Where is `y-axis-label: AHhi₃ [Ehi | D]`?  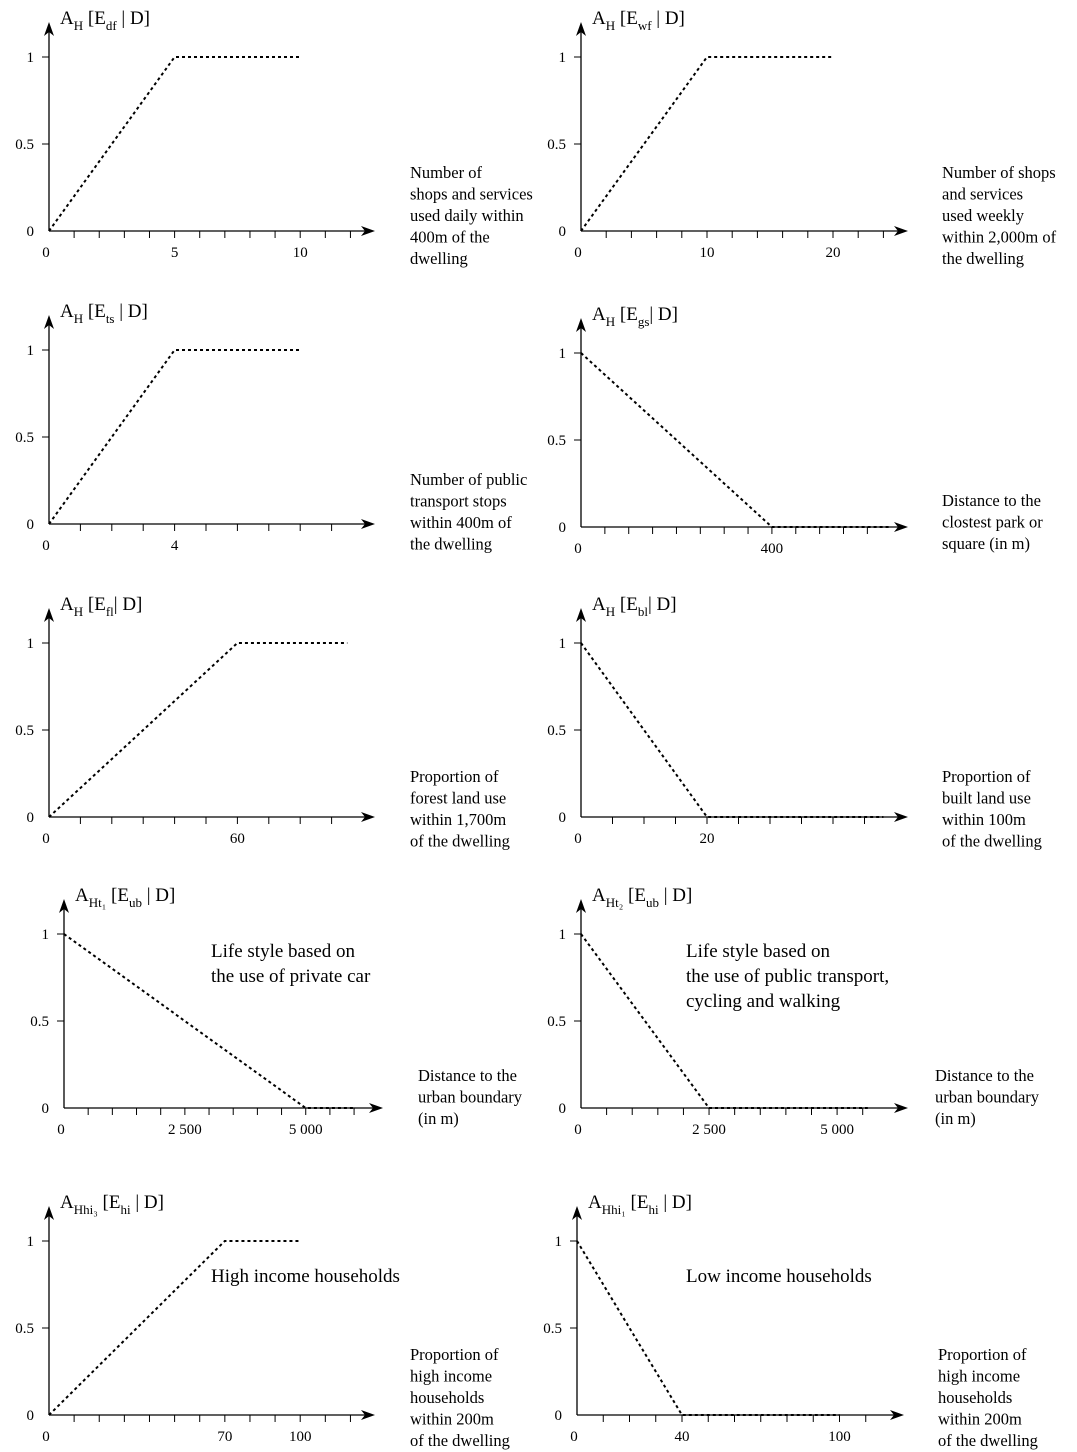
y-axis-label: AHhi₃ [Ehi | D] is located at coordinates (112, 1204).